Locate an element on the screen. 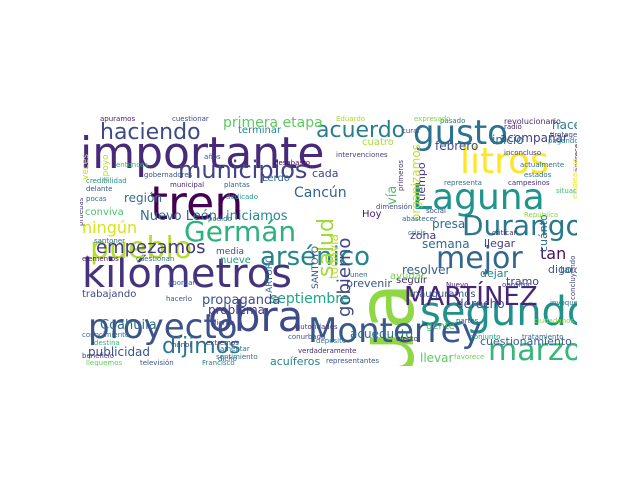  cloud-word: Laguna is located at coordinates (478, 197).